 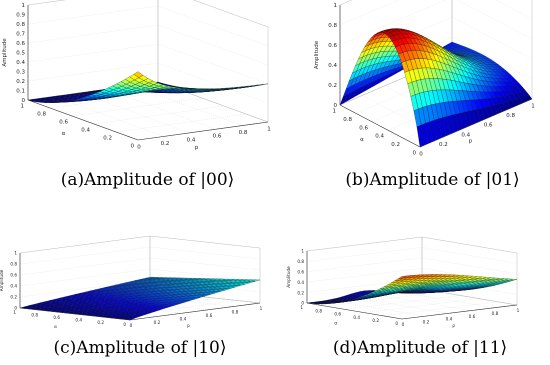 What do you see at coordinates (20, 54) in the screenshot?
I see `z-tick-label: 0.5` at bounding box center [20, 54].